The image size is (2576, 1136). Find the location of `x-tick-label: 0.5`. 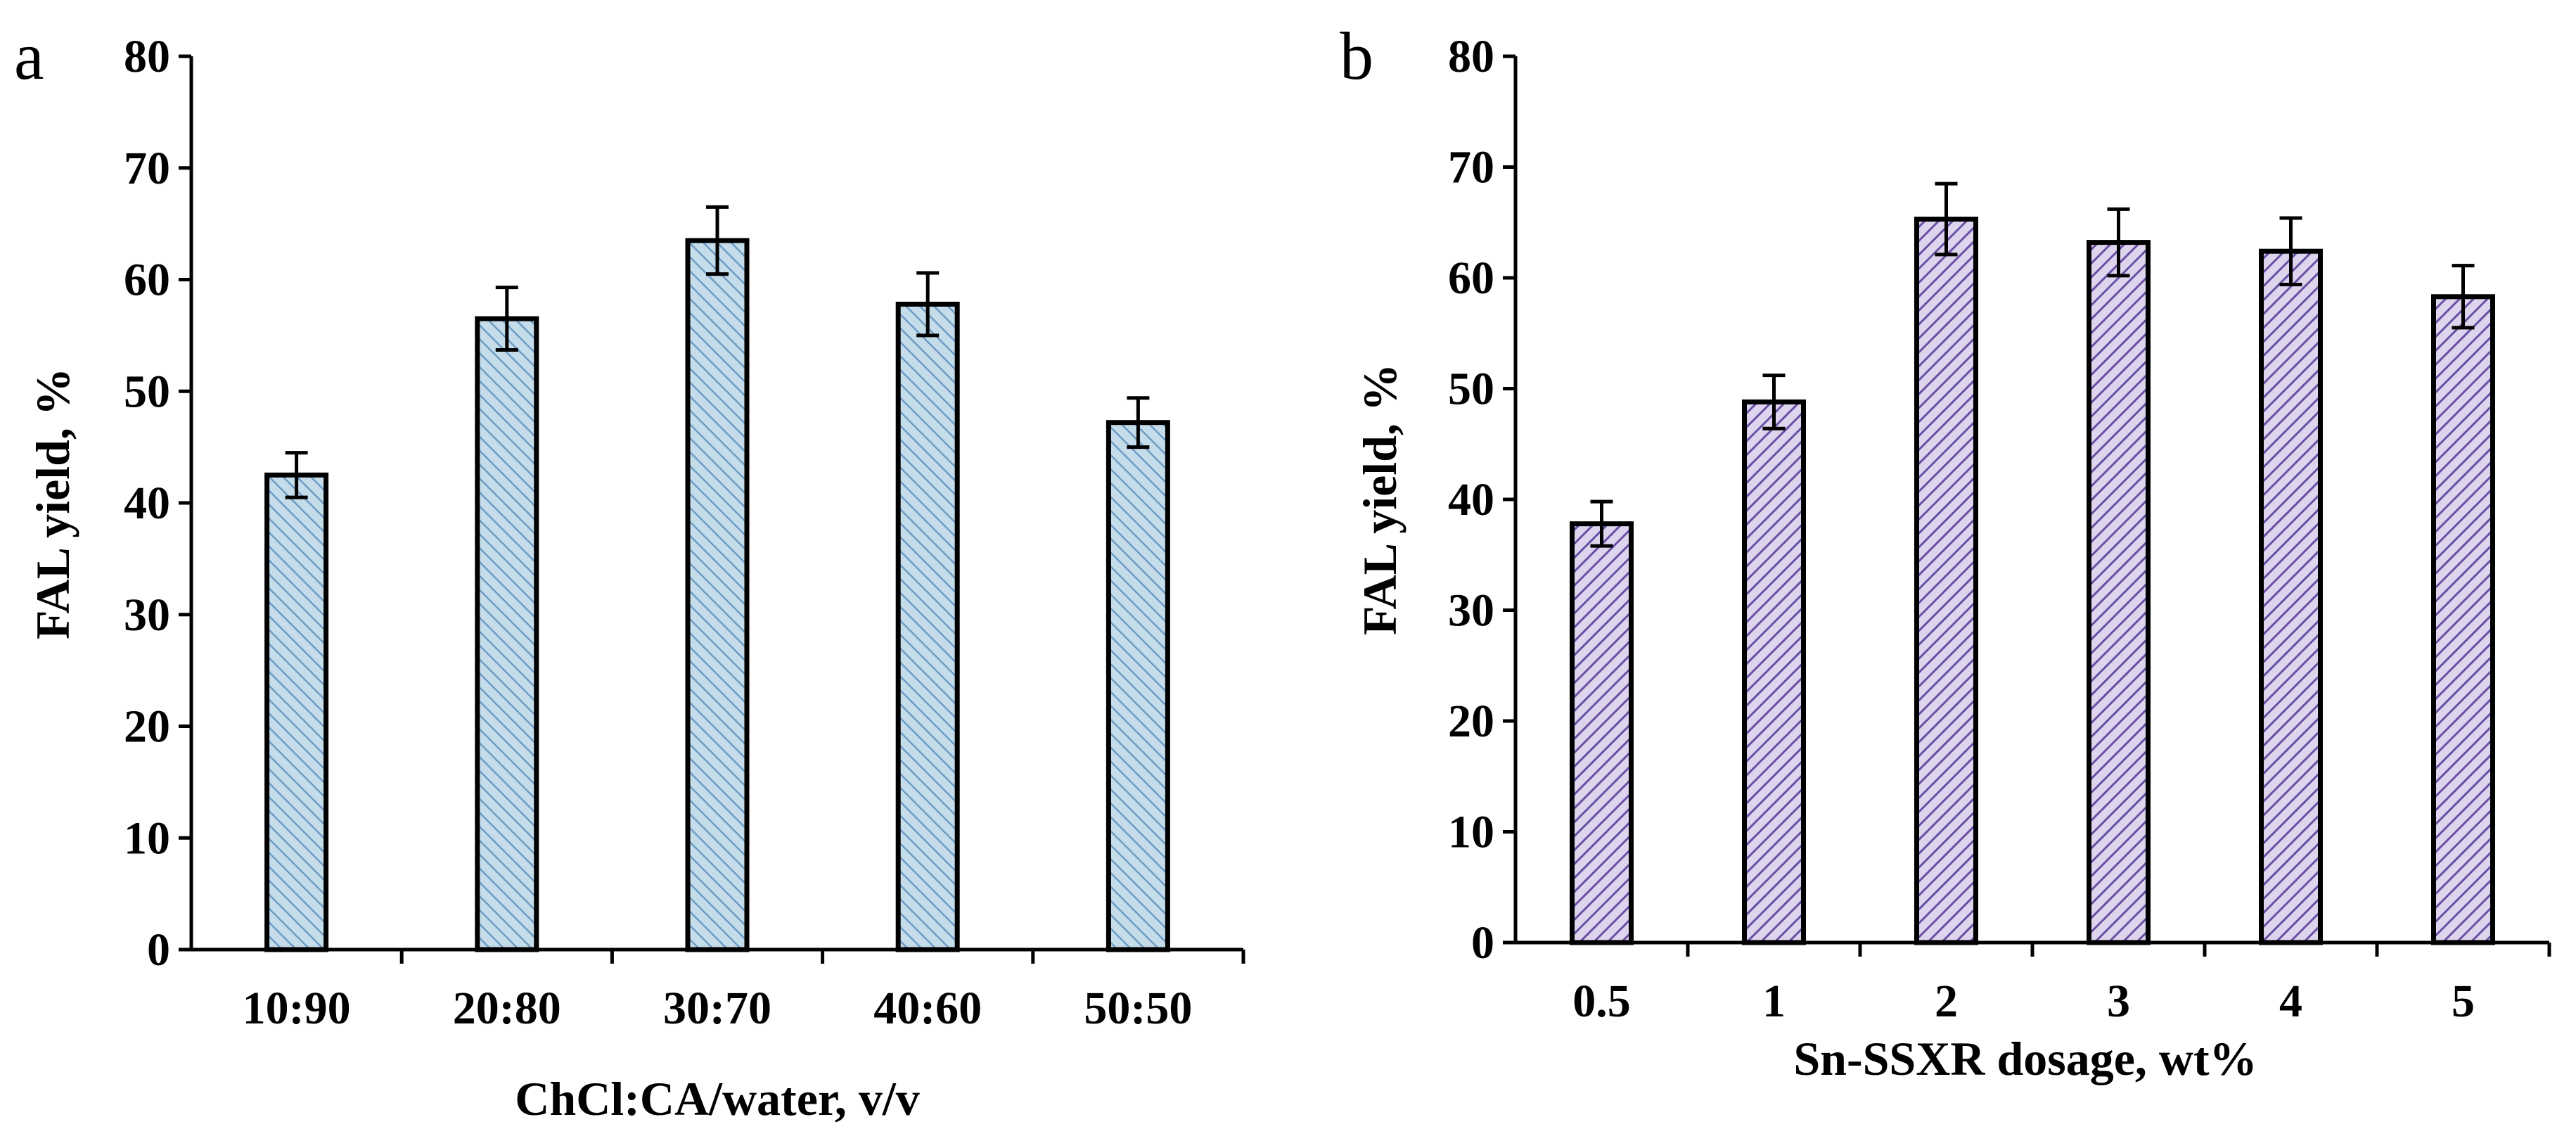

x-tick-label: 0.5 is located at coordinates (1601, 1001).